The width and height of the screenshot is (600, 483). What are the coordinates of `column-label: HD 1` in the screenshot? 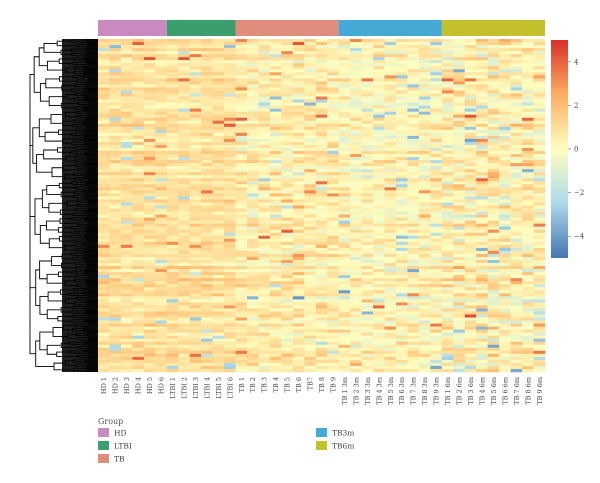 It's located at (104, 385).